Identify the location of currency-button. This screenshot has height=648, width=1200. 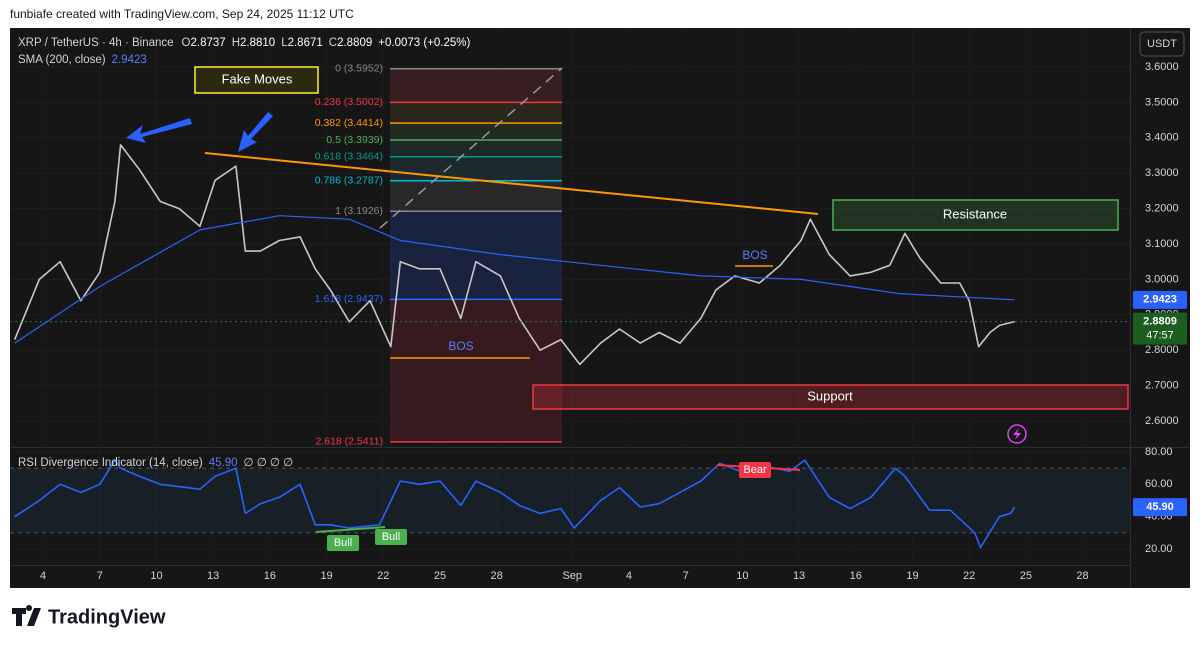
(1162, 44).